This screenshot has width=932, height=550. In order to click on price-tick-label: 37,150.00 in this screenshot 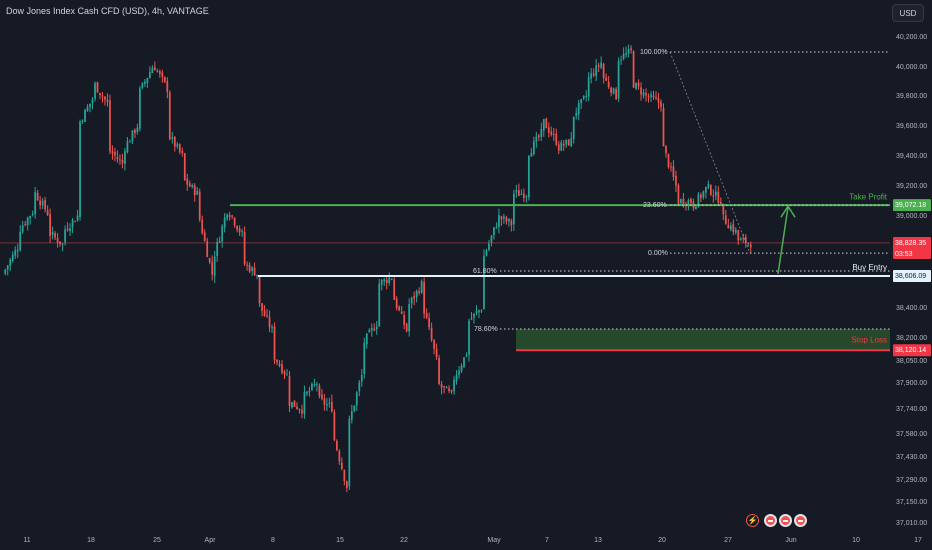, I will do `click(911, 502)`.